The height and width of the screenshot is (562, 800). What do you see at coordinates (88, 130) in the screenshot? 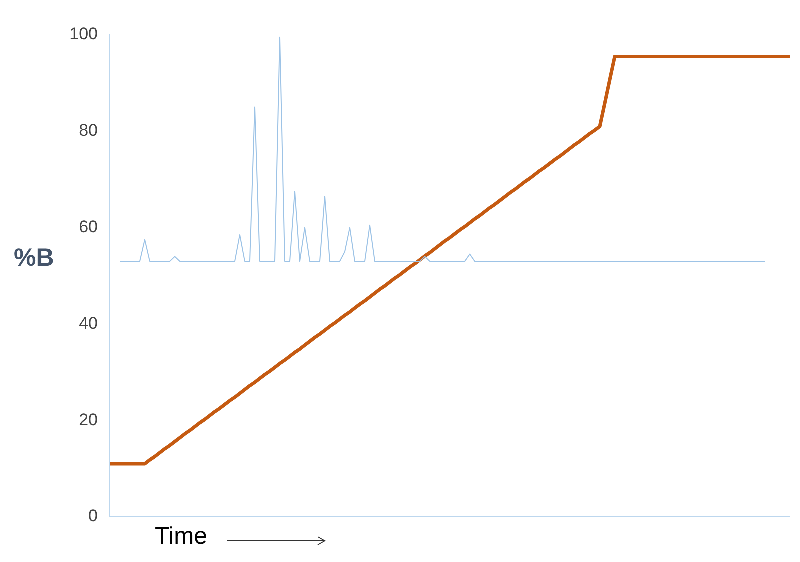
I see `y-tick-label: 80` at bounding box center [88, 130].